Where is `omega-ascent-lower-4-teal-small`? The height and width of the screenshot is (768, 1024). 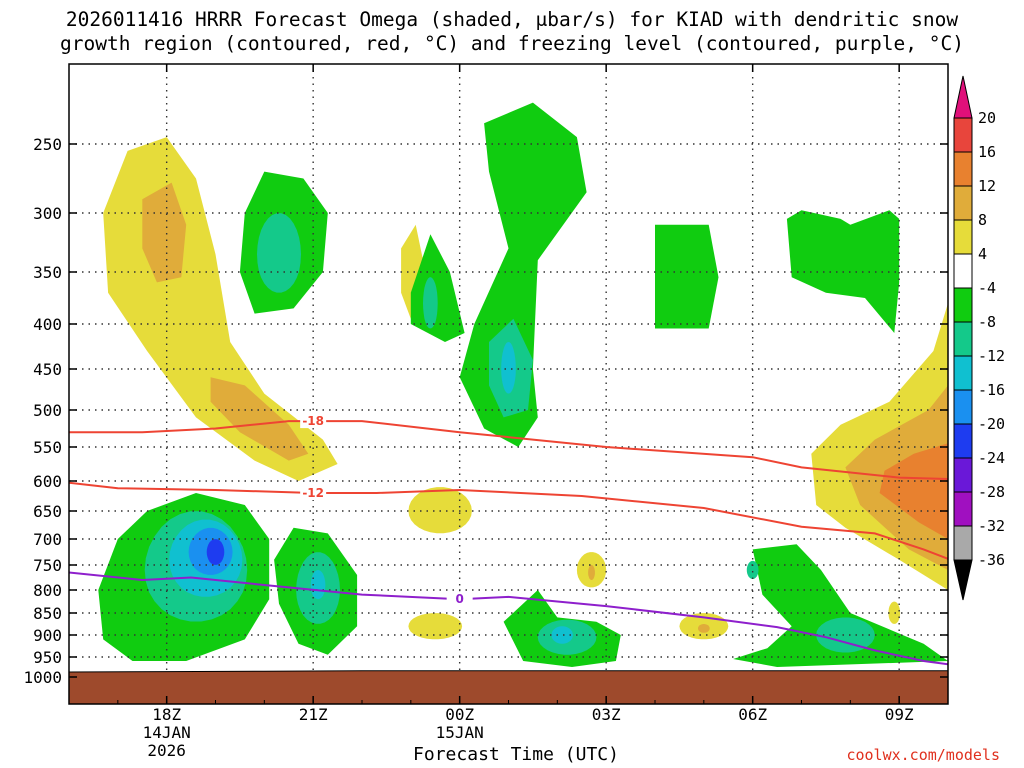
omega-ascent-lower-4-teal-small is located at coordinates (752, 569).